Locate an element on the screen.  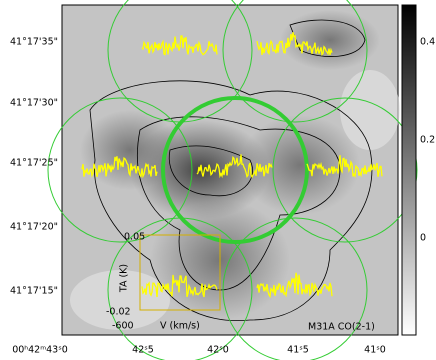
colorbar-tick-label: 0.2 is located at coordinates (427, 140).